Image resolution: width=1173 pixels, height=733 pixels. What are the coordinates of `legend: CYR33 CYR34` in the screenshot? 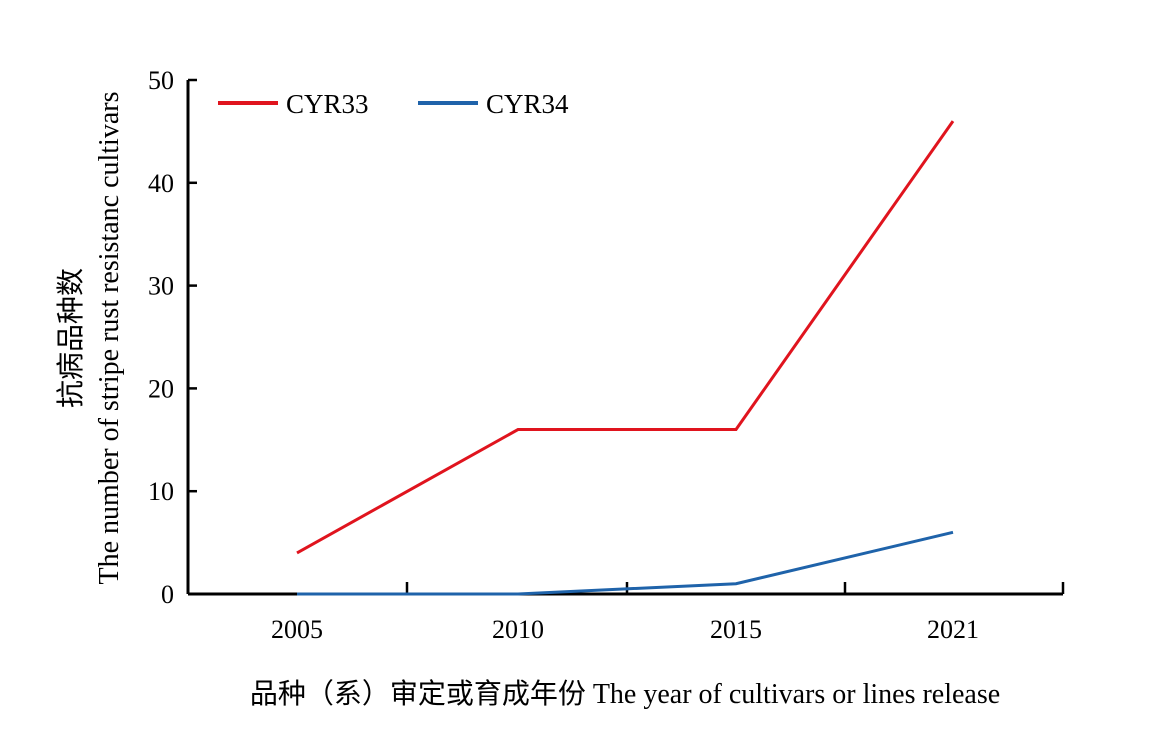 It's located at (393, 104).